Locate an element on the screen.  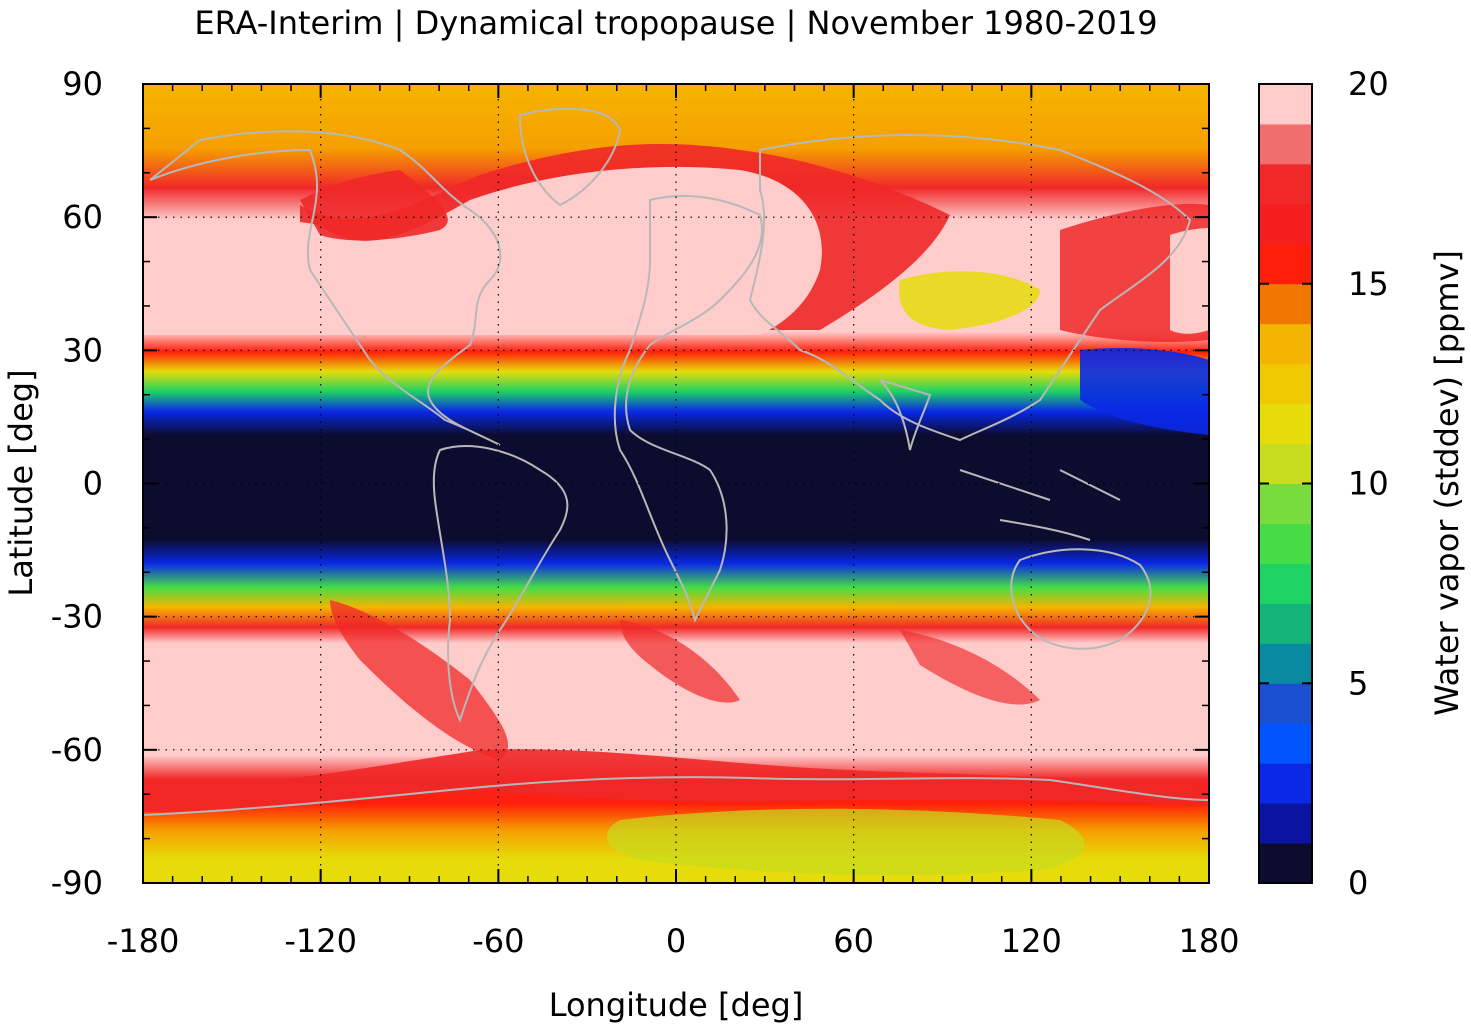
y-tick-label: 90 is located at coordinates (82, 84).